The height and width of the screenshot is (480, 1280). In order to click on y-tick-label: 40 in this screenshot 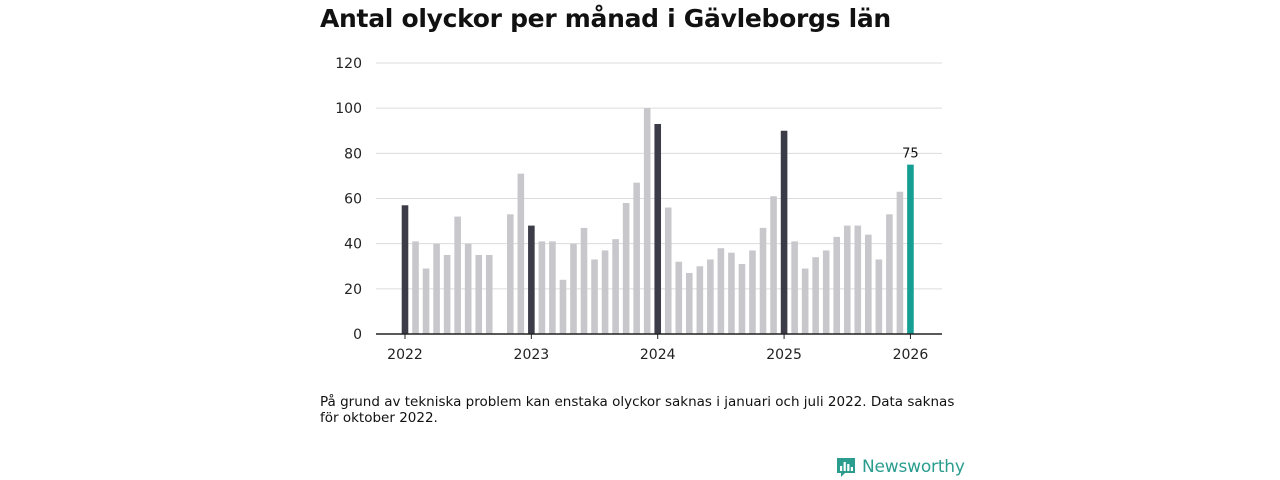, I will do `click(353, 245)`.